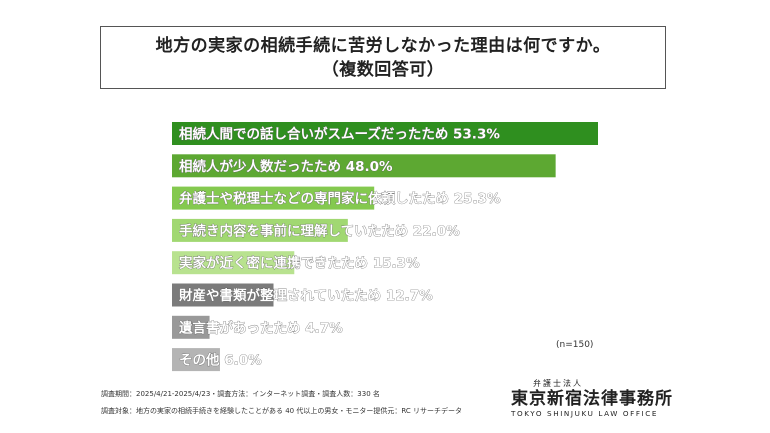 The height and width of the screenshot is (433, 770). Describe the element at coordinates (558, 383) in the screenshot. I see `logo-subtitle: 弁護士法人` at that location.